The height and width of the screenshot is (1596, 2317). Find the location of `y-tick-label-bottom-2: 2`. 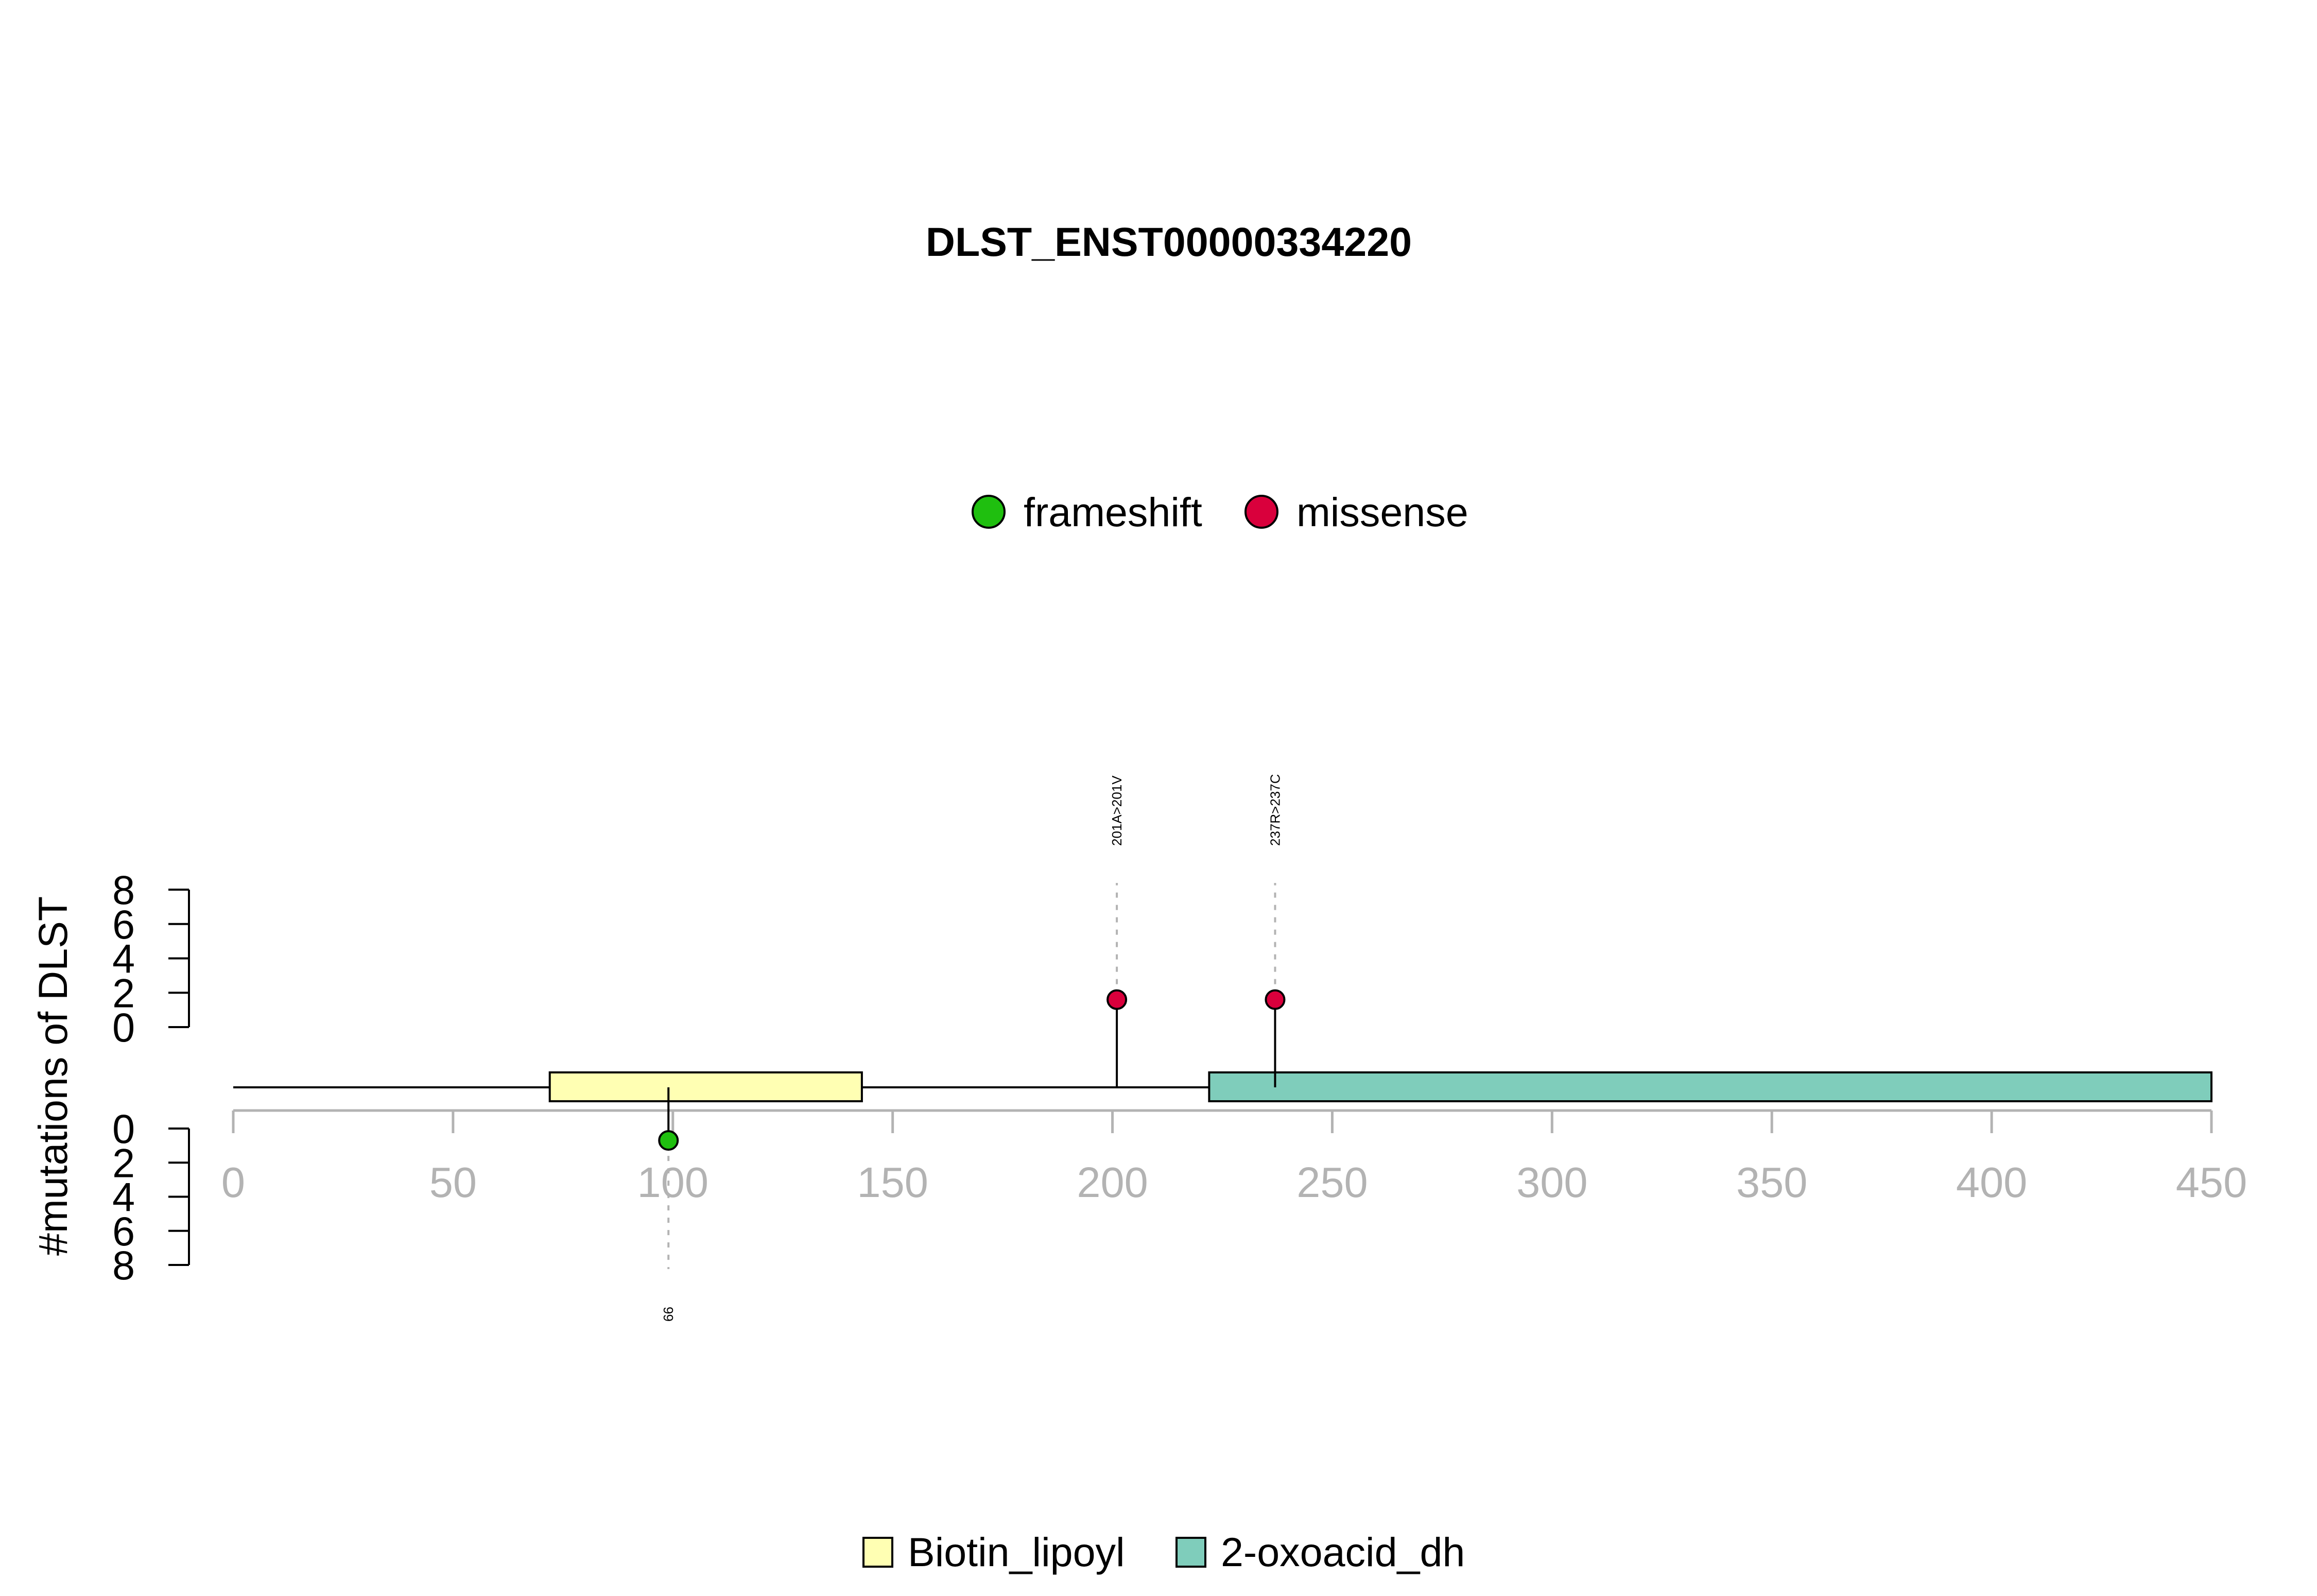

y-tick-label-bottom-2: 2 is located at coordinates (123, 1163).